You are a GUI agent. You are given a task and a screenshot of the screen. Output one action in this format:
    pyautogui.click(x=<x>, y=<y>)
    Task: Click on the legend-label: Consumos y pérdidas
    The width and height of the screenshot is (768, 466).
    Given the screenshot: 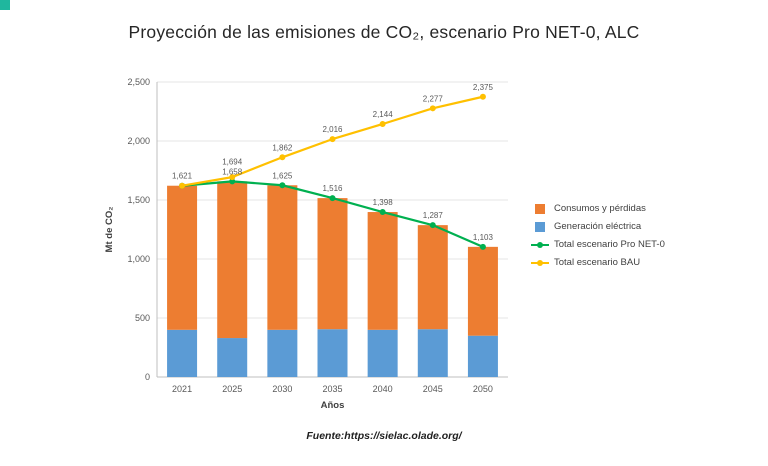 What is the action you would take?
    pyautogui.click(x=600, y=208)
    